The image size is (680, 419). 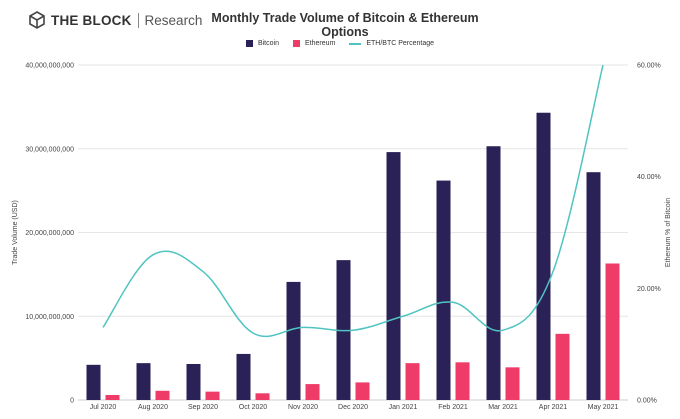 I want to click on brand-subname: Research, so click(x=173, y=20).